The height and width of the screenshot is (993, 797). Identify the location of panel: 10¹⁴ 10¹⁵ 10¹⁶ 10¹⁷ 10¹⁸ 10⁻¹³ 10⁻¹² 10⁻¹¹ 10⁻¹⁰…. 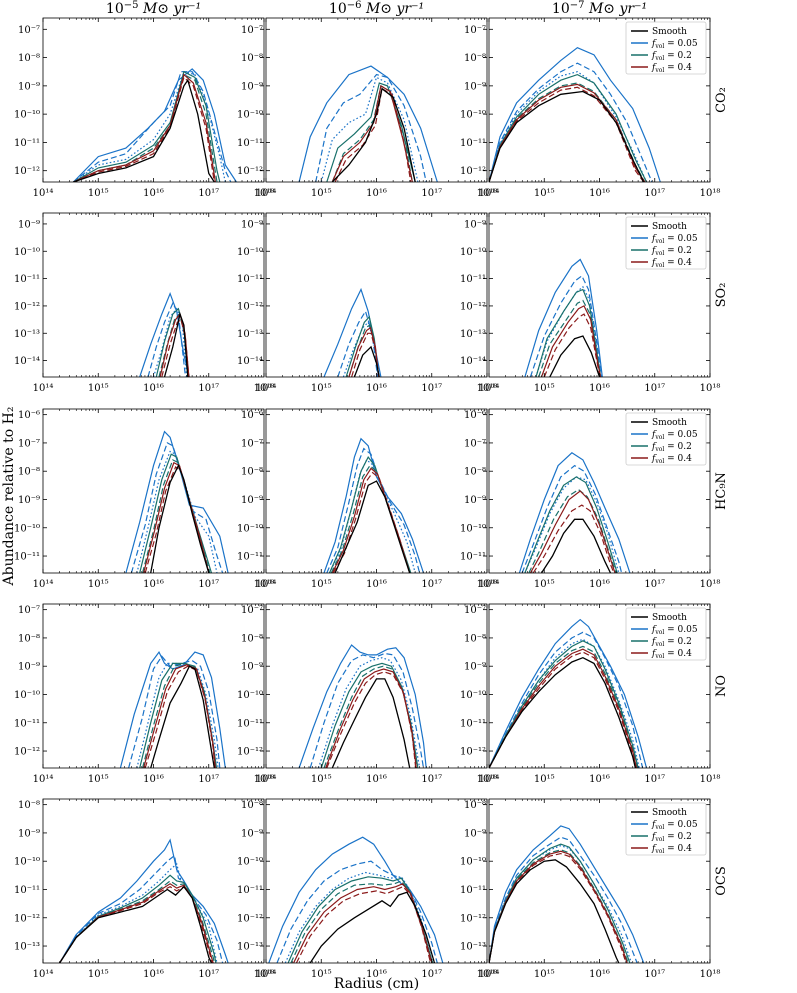
(367, 889).